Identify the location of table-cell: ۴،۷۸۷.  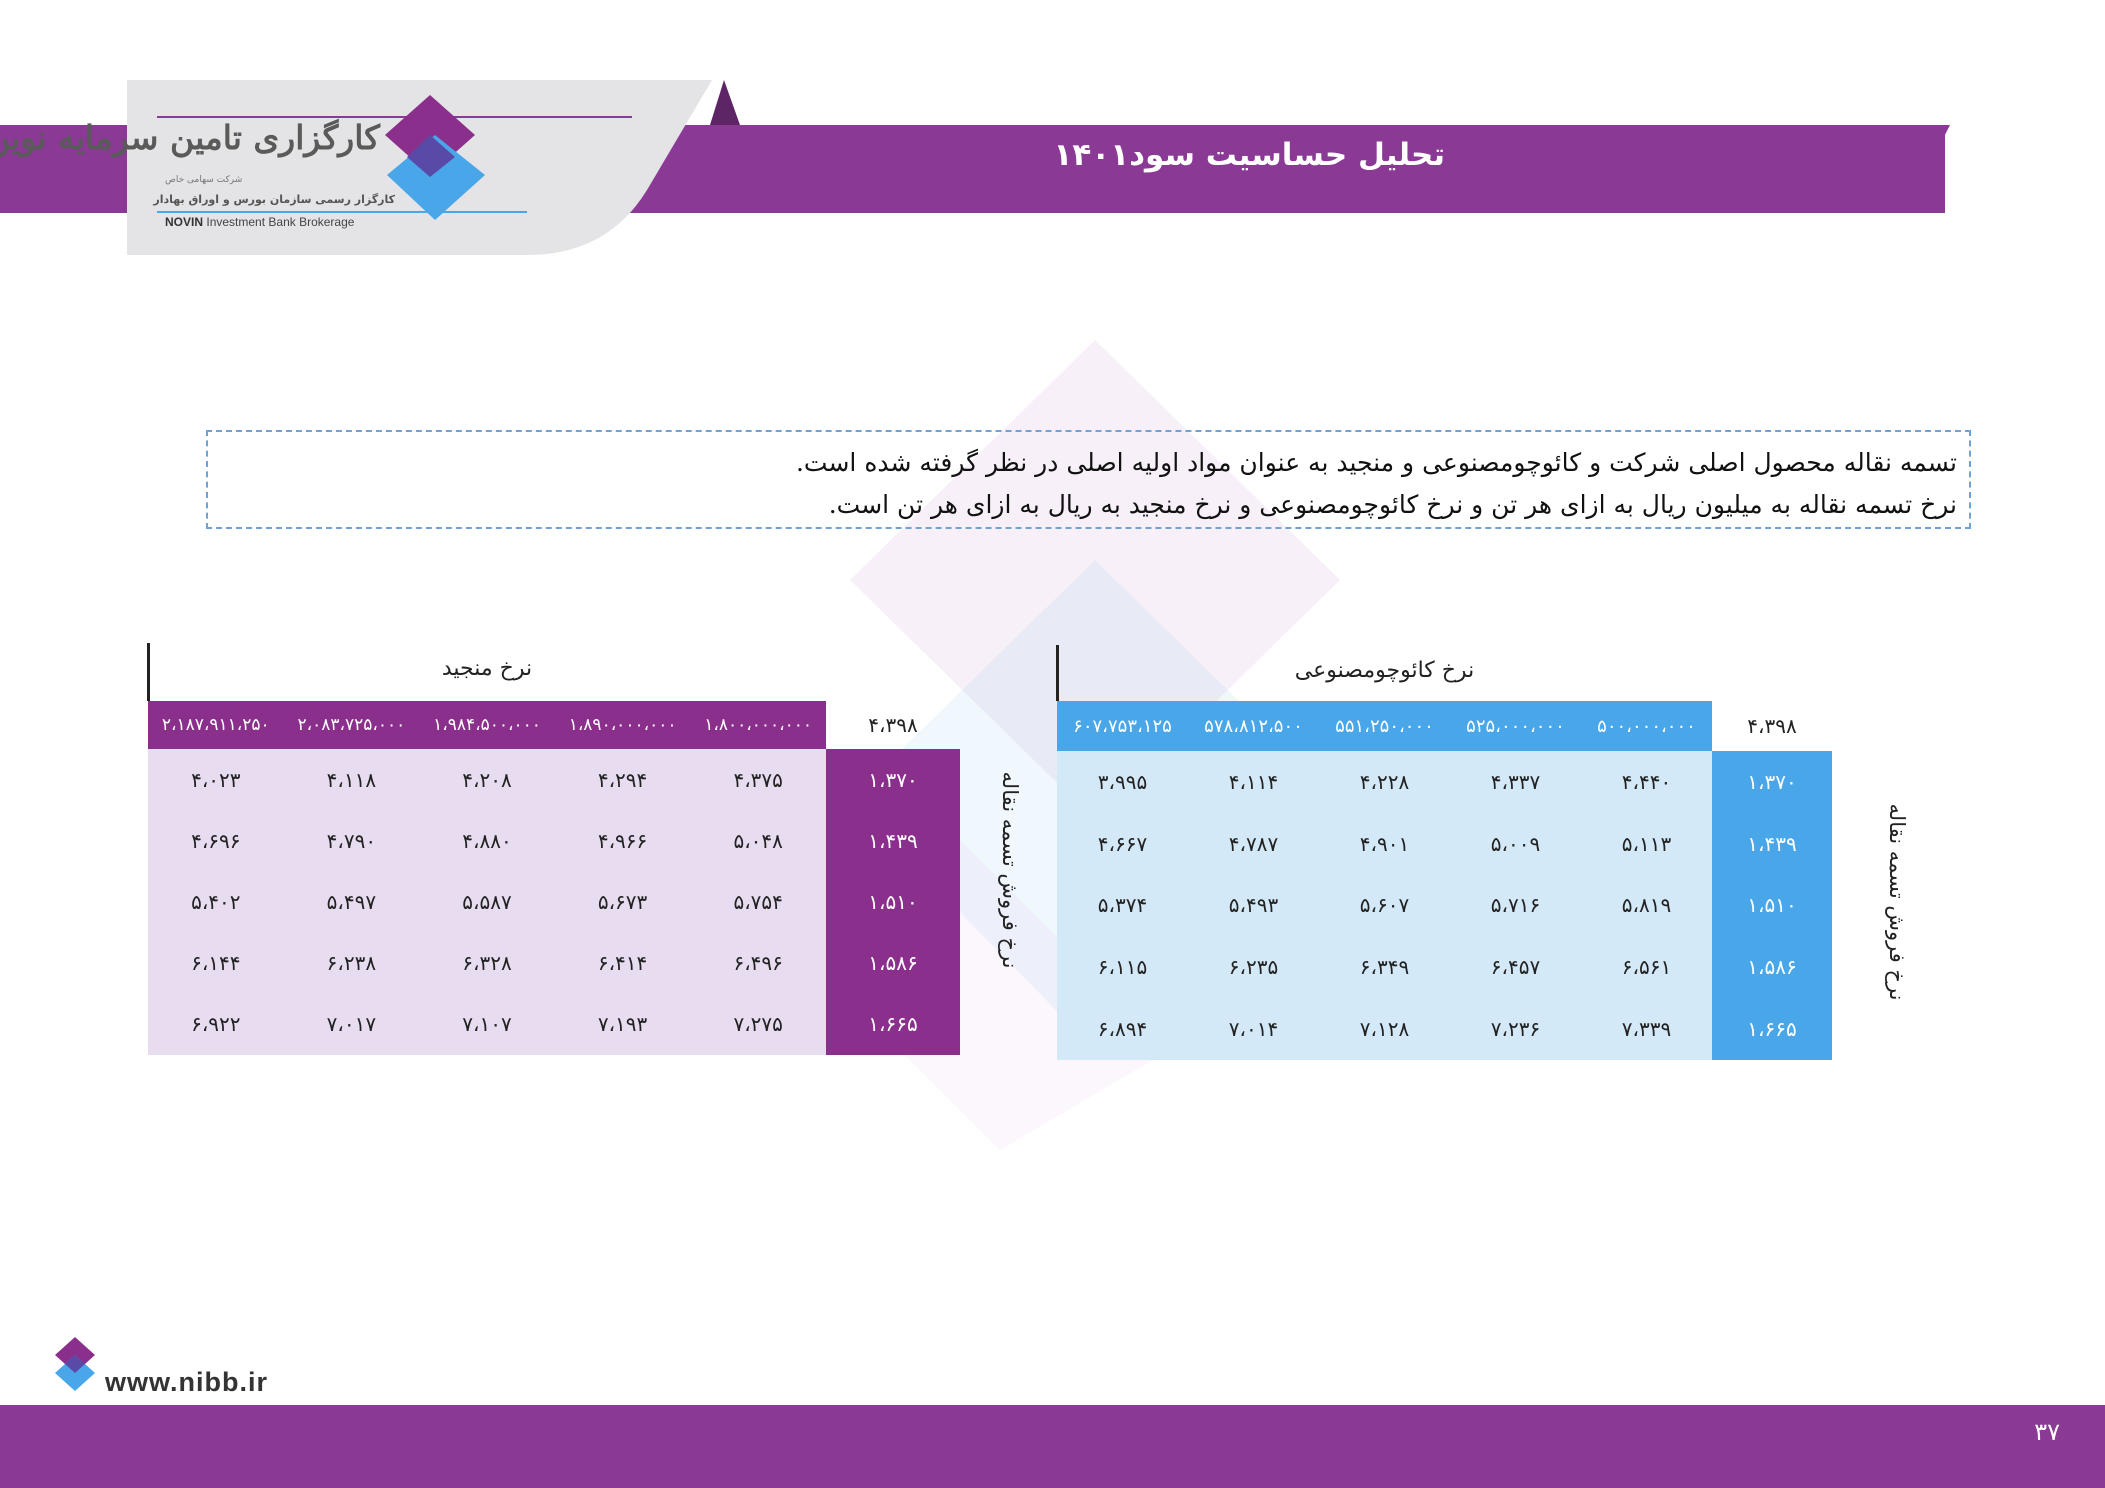
(1253, 843).